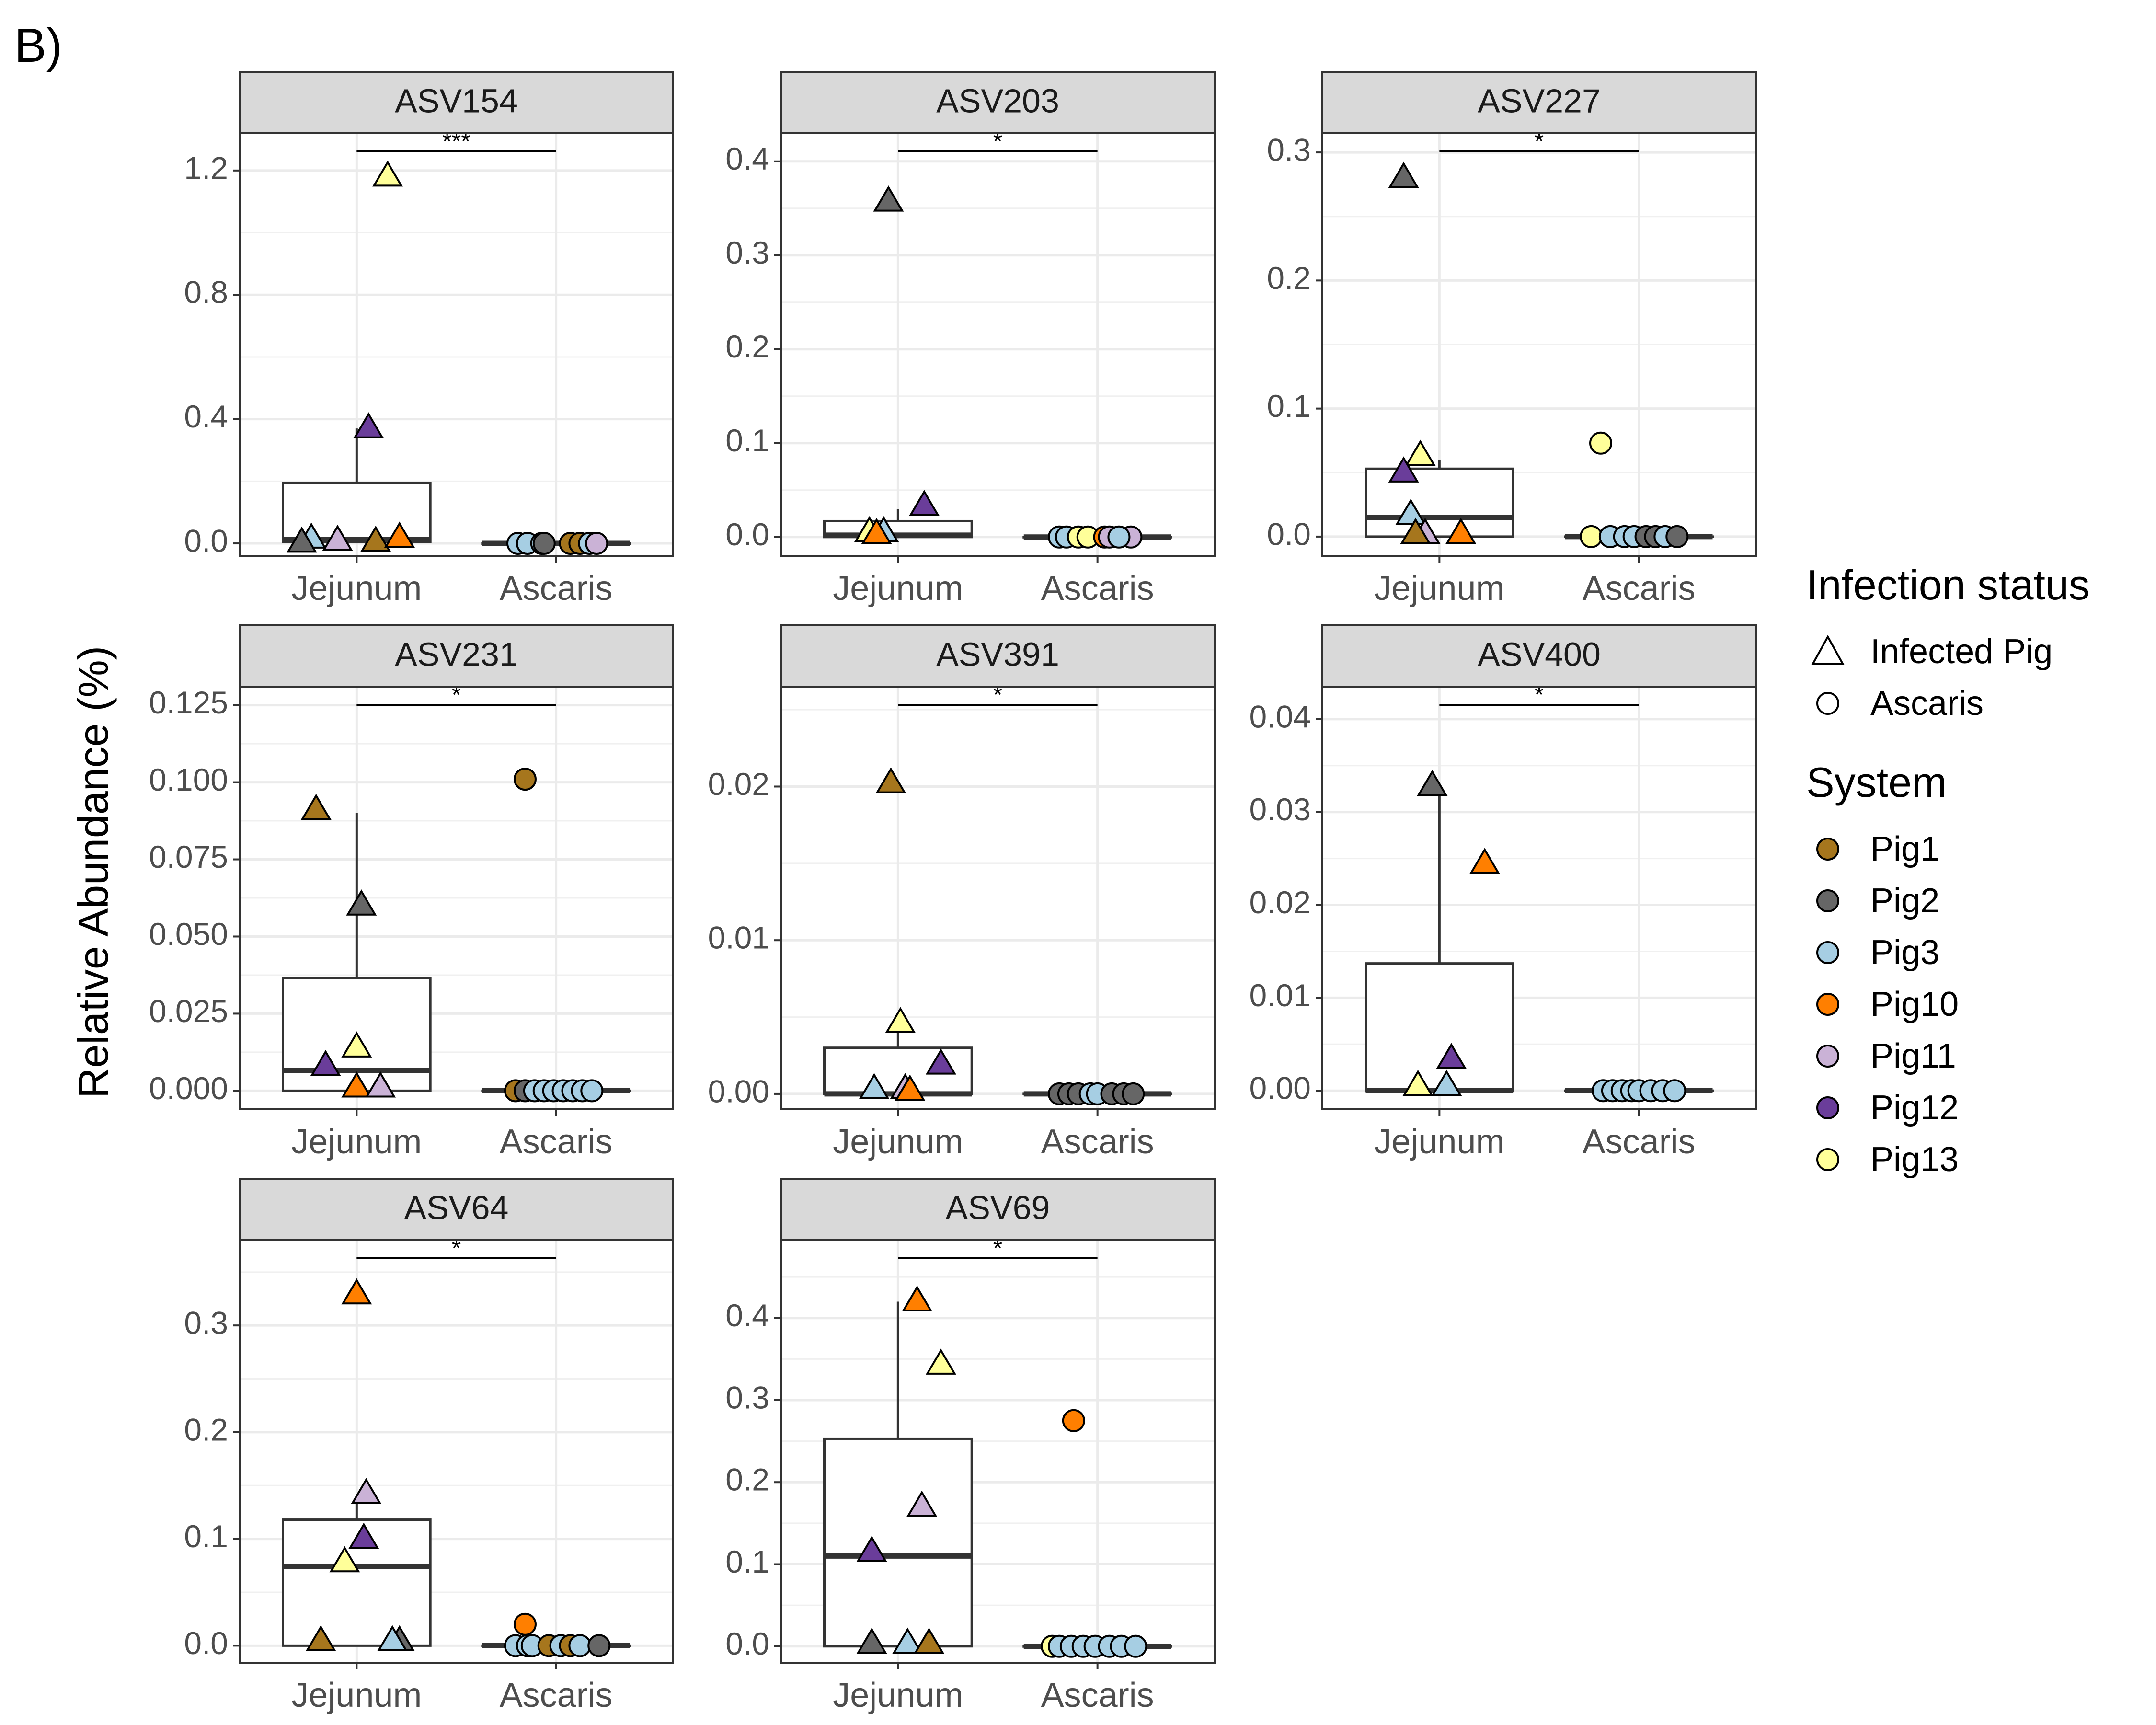 The width and height of the screenshot is (2156, 1725). What do you see at coordinates (1540, 654) in the screenshot?
I see `facet-title: ASV400` at bounding box center [1540, 654].